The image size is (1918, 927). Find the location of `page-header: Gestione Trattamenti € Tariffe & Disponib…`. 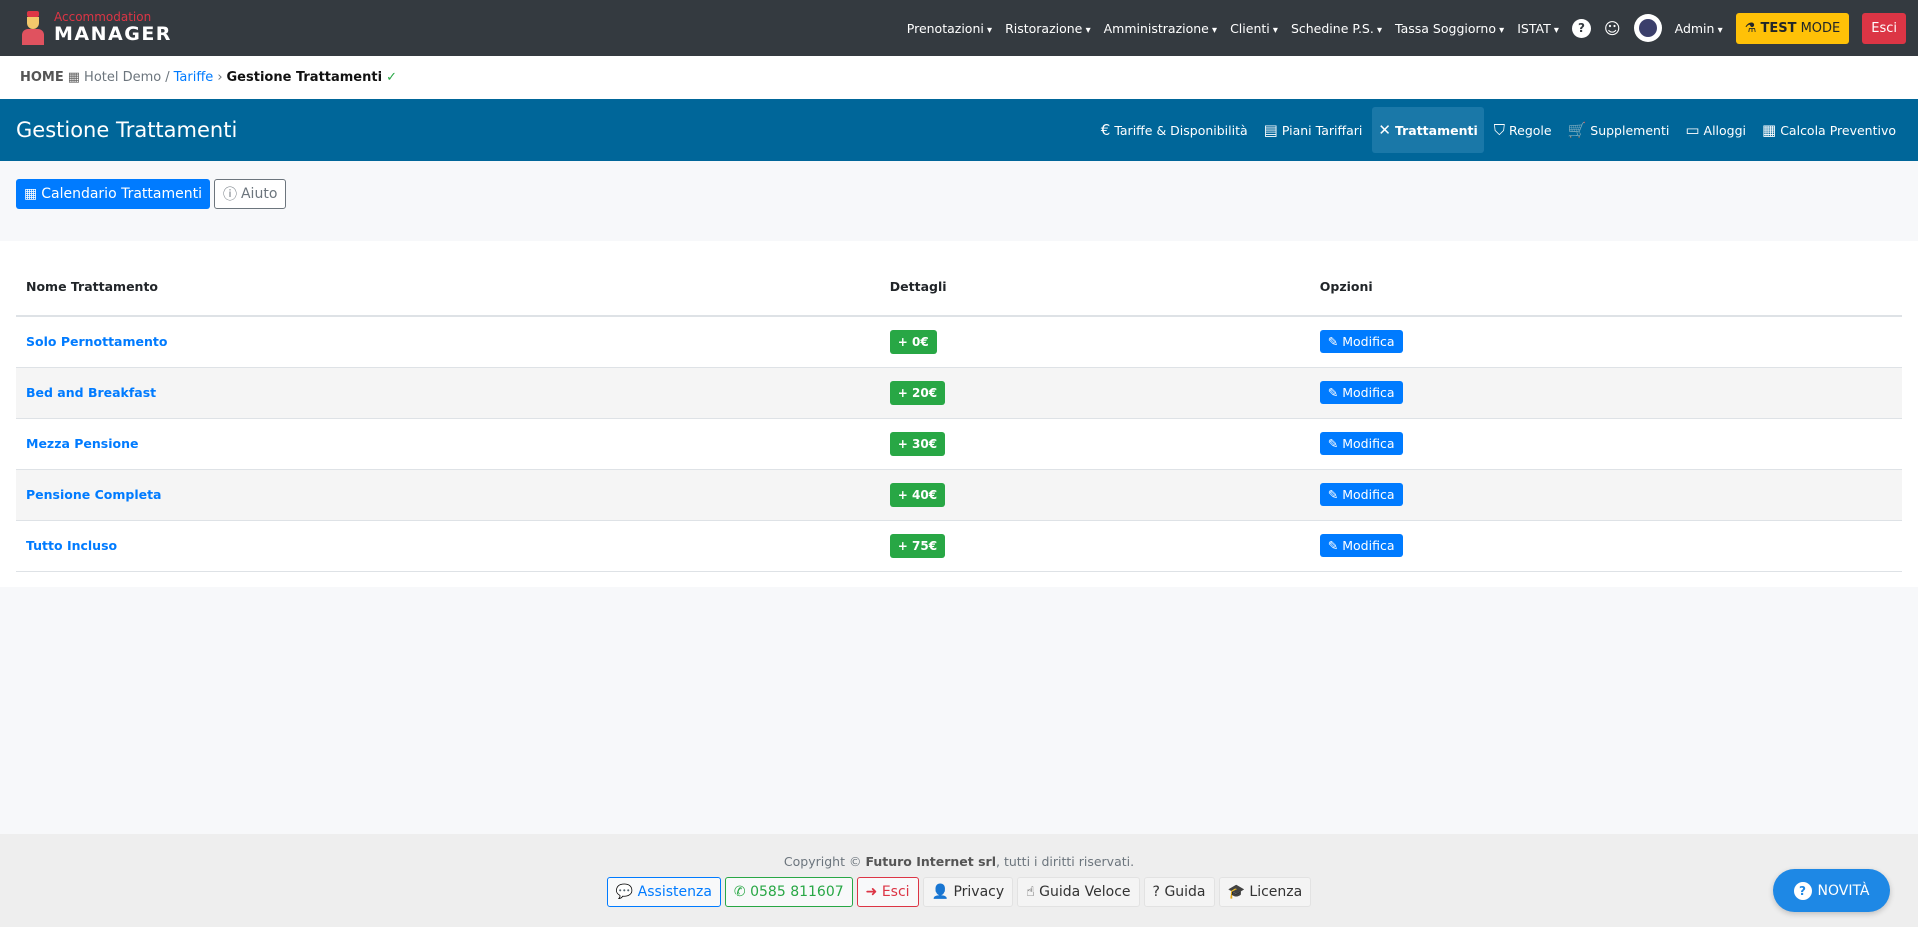

page-header: Gestione Trattamenti € Tariffe & Disponib… is located at coordinates (959, 130).